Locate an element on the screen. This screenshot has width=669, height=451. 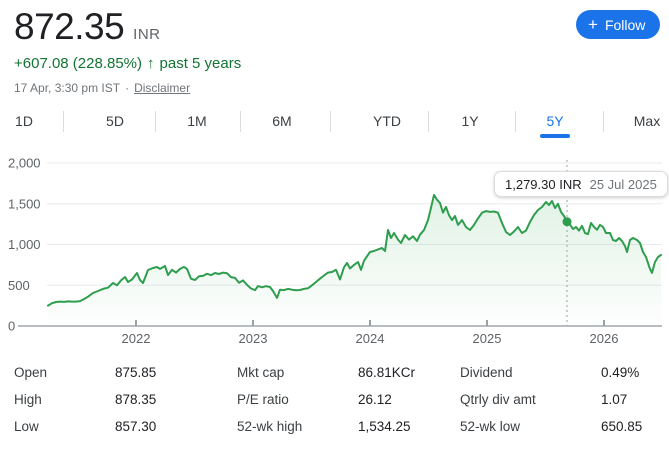
x-axis-label: 2026 is located at coordinates (604, 338).